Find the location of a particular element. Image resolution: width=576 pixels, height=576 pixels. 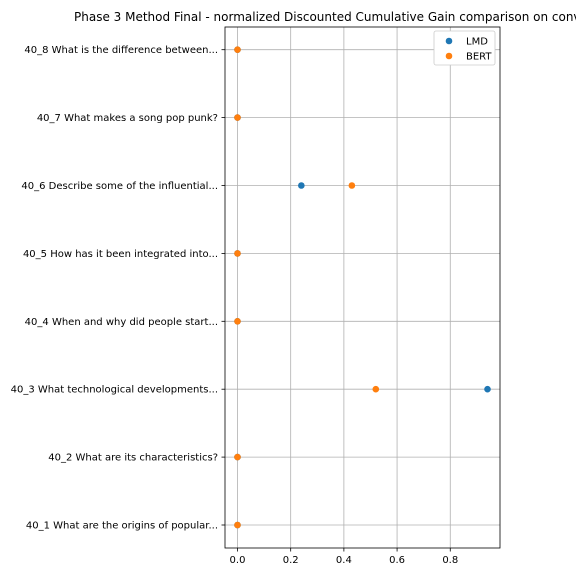

x-tick-label: 0.4 is located at coordinates (344, 560).